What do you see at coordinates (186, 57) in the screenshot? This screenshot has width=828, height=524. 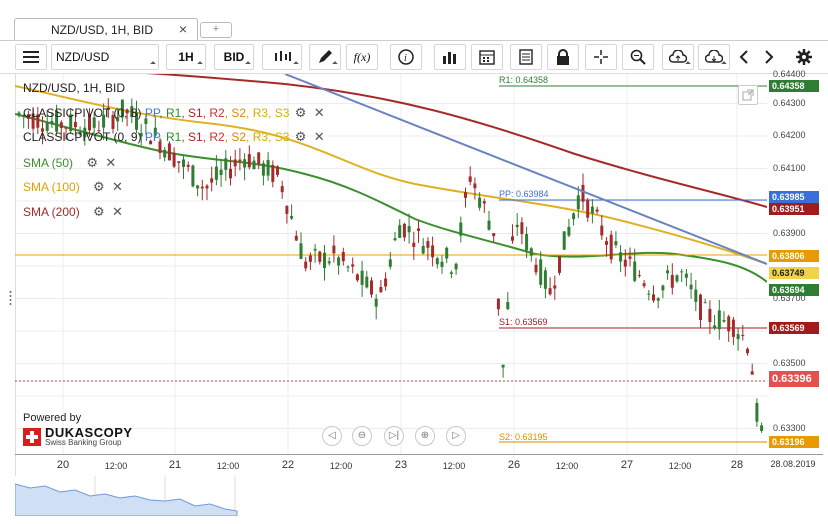 I see `period-select: 1H` at bounding box center [186, 57].